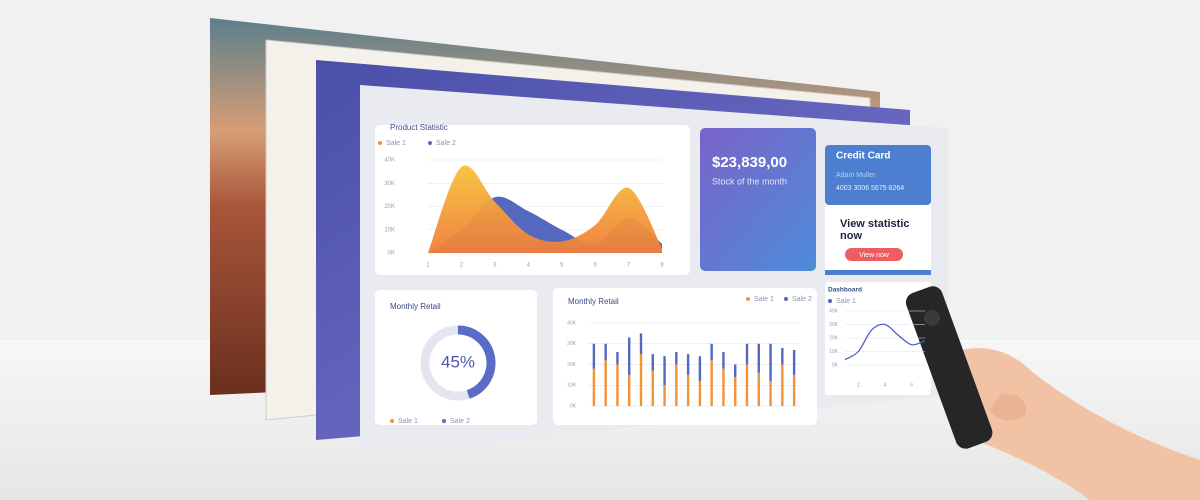 The image size is (1200, 500). Describe the element at coordinates (870, 188) in the screenshot. I see `card-number: 4003 3006 5675 8264` at that location.